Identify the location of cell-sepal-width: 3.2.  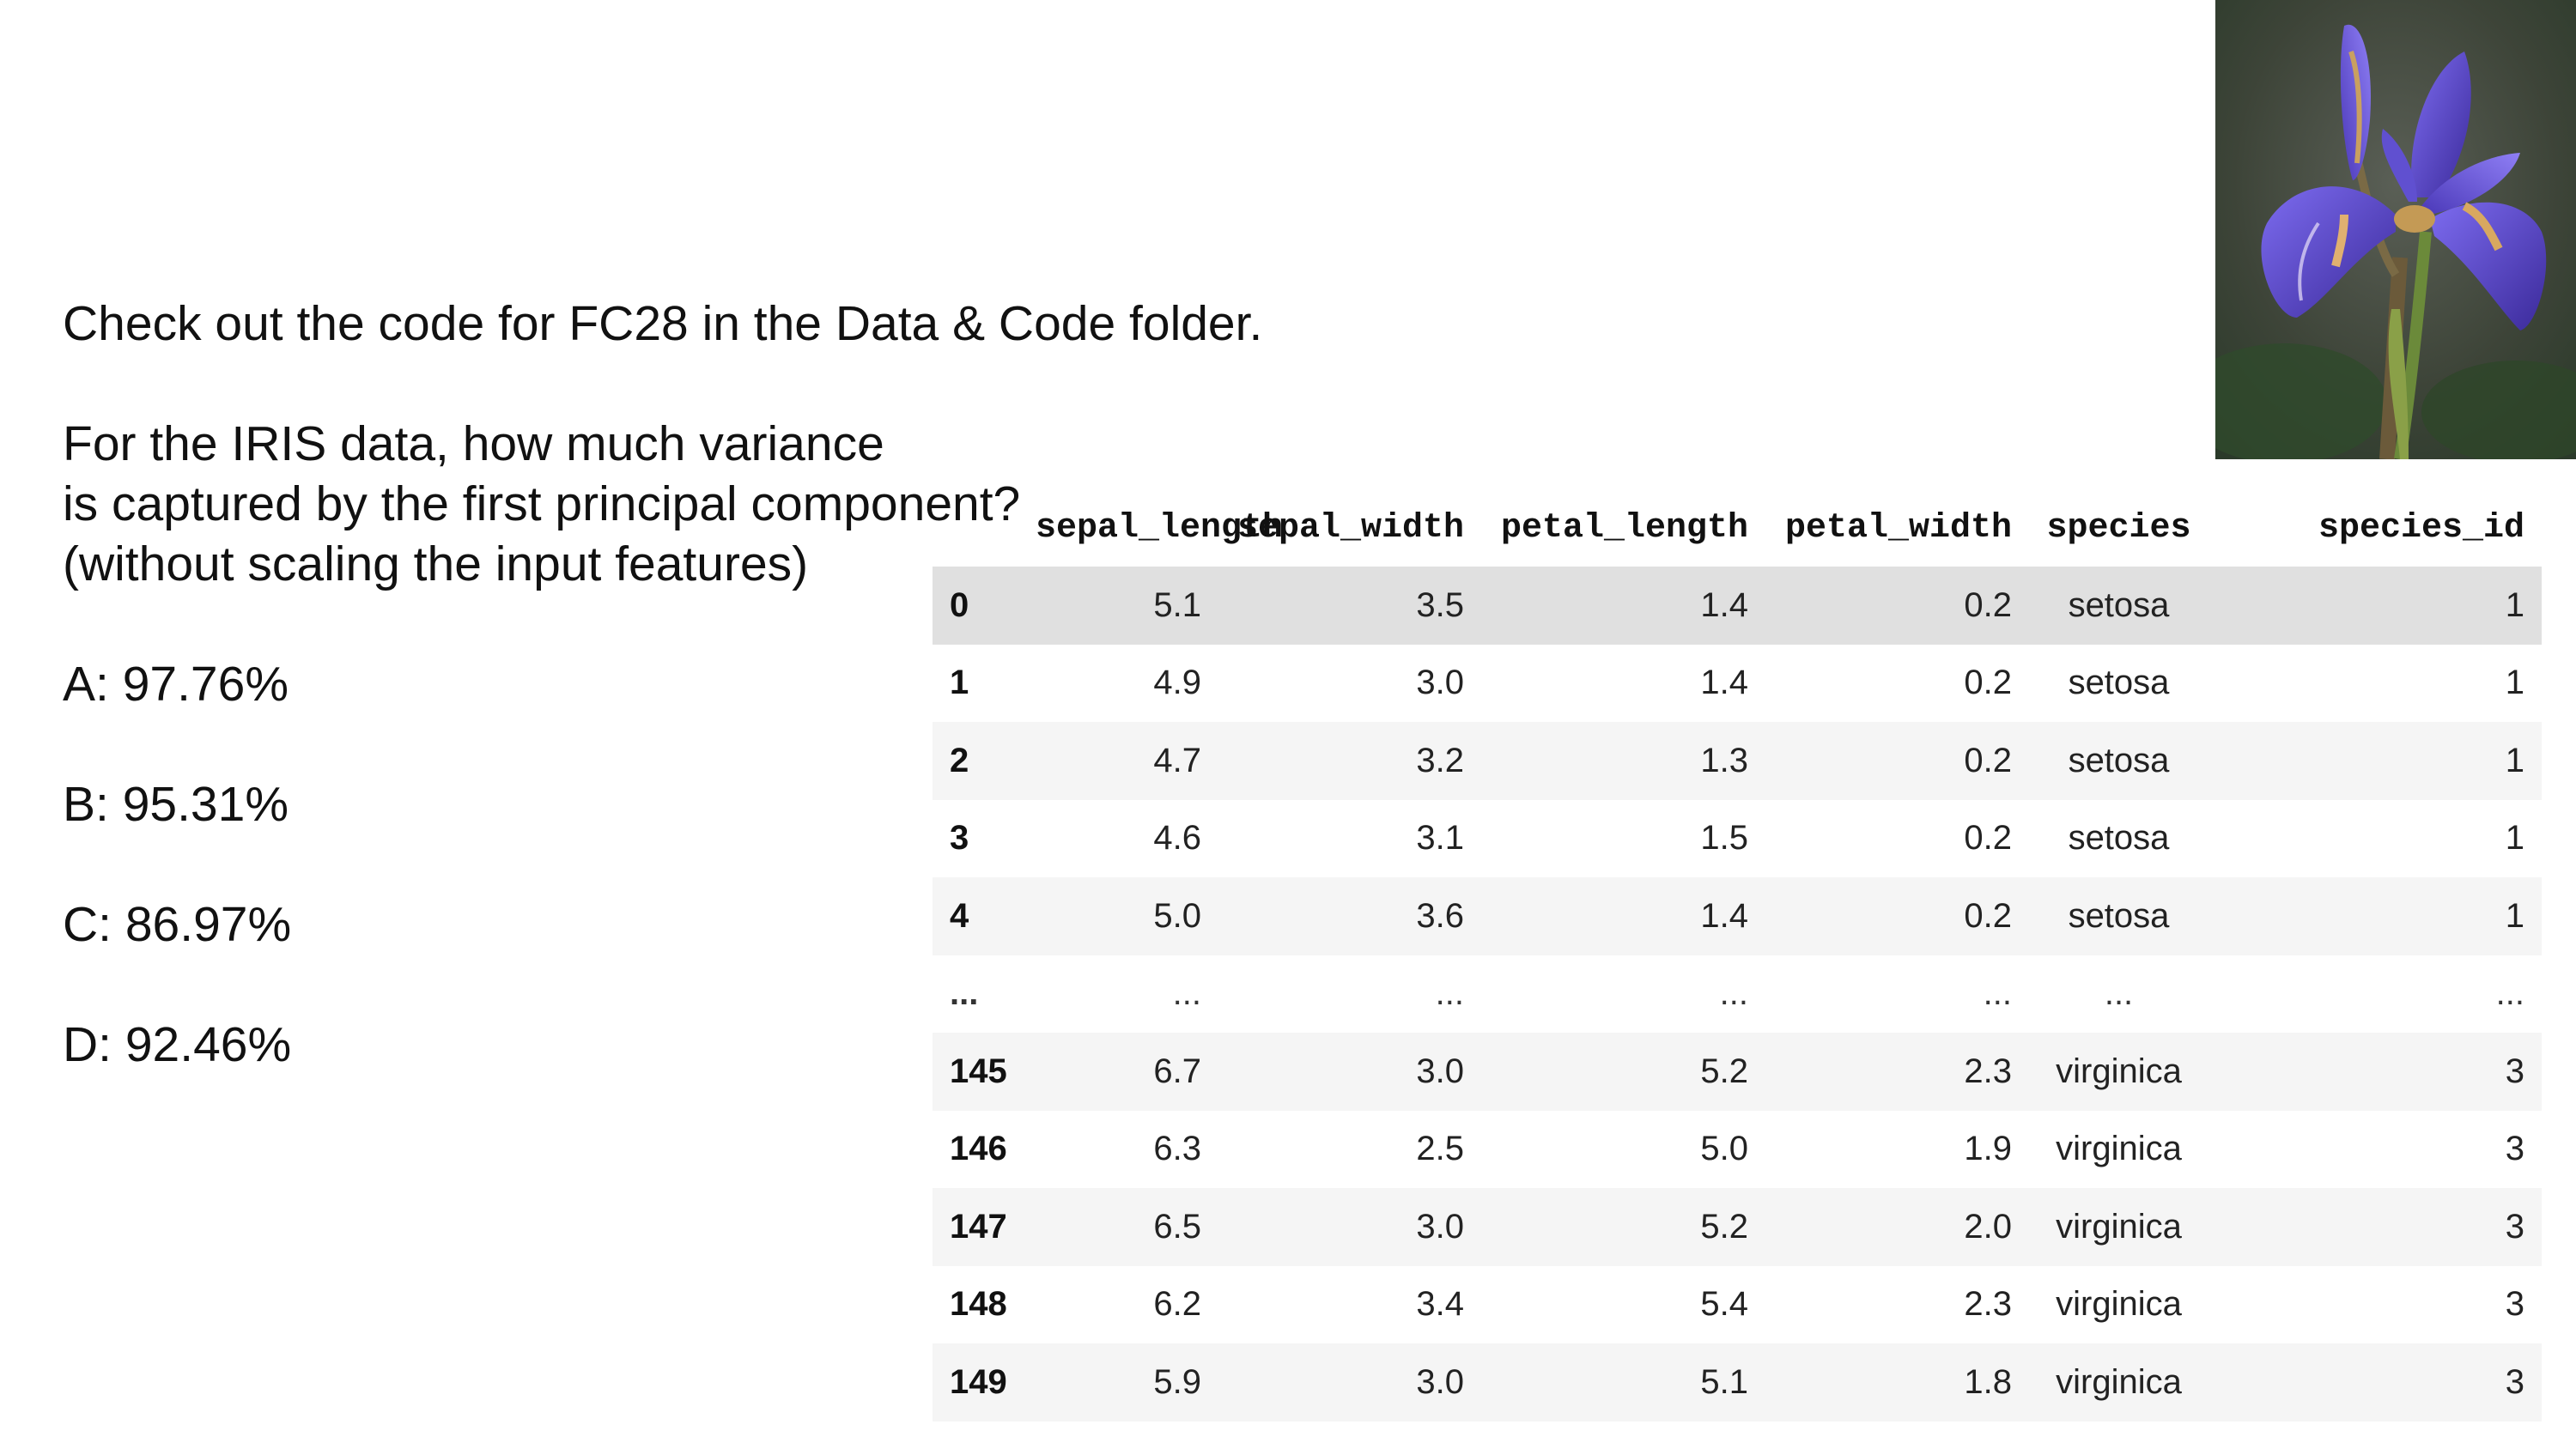
(1349, 761).